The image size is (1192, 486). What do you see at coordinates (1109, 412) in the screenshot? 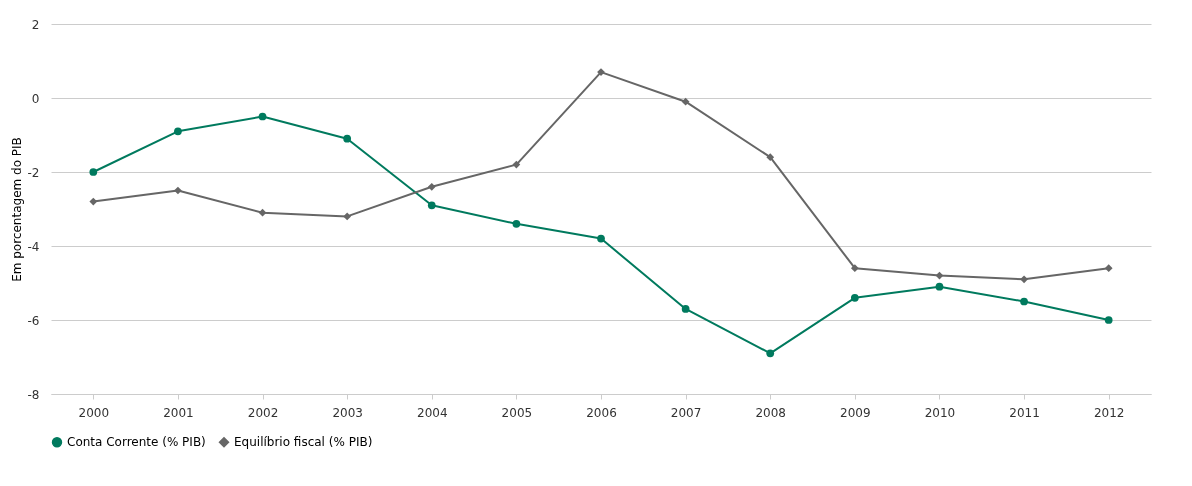
I see `x-tick-label: 2012` at bounding box center [1109, 412].